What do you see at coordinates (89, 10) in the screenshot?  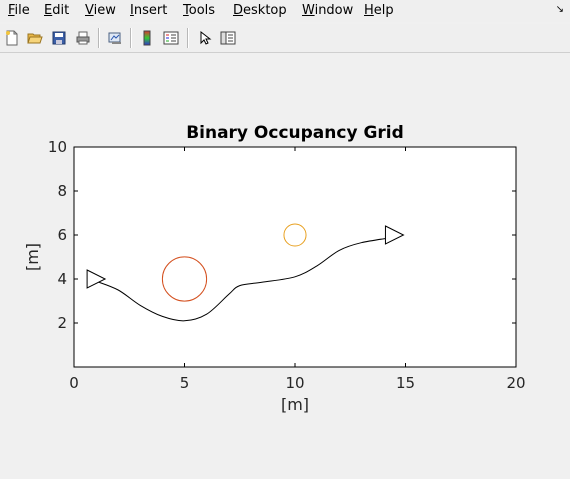 I see `menu-view-mnemonic: V` at bounding box center [89, 10].